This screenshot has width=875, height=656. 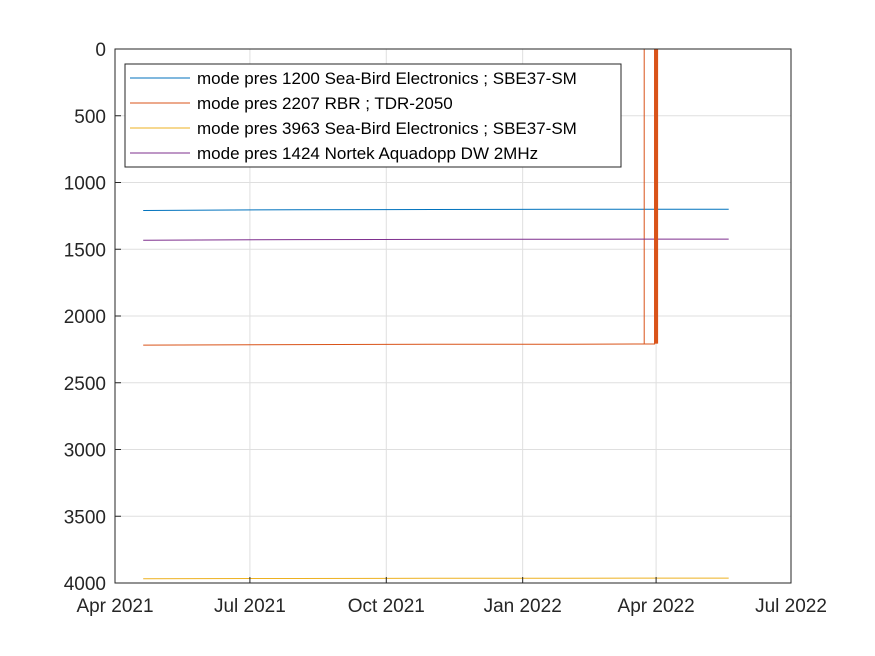 I want to click on legend-label: mode pres 1424 Nortek Aquadopp DW 2MHz, so click(x=367, y=153).